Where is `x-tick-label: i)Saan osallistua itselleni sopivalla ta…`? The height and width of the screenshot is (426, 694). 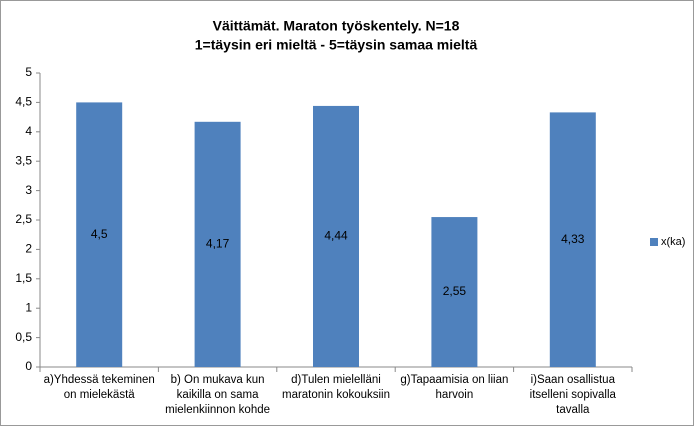
x-tick-label: i)Saan osallistua itselleni sopivalla ta… is located at coordinates (572, 395).